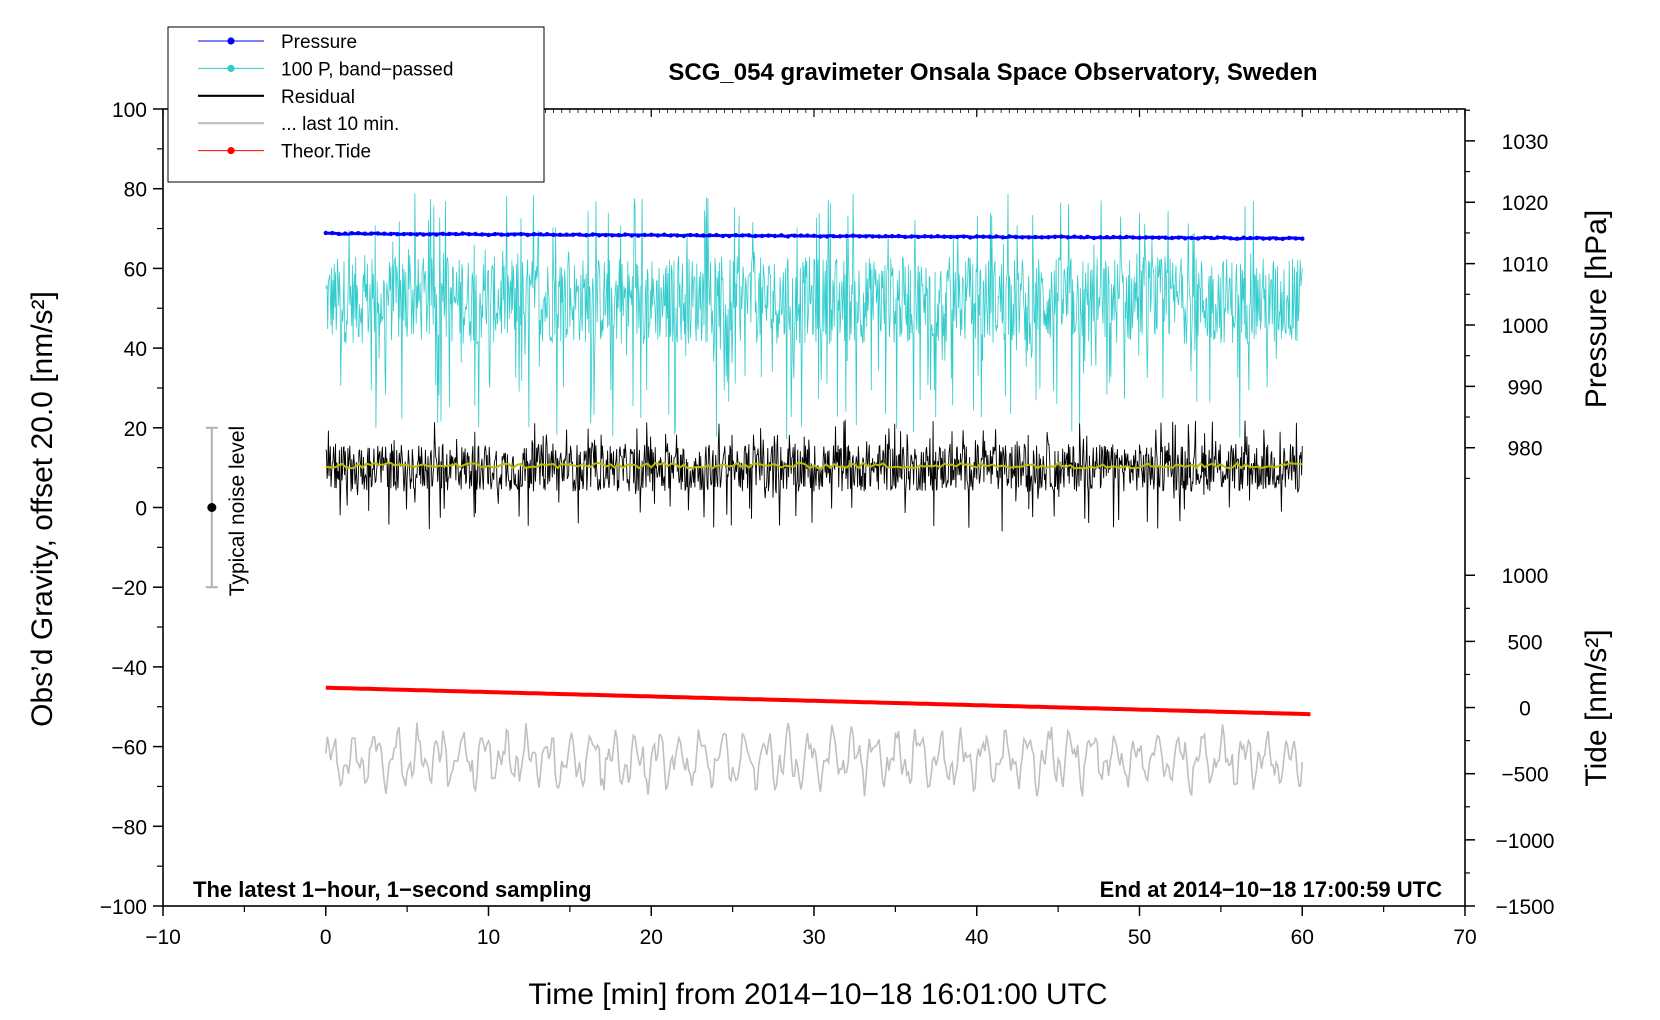 The image size is (1660, 1020). I want to click on legend-entry: Theor.Tide, so click(284, 152).